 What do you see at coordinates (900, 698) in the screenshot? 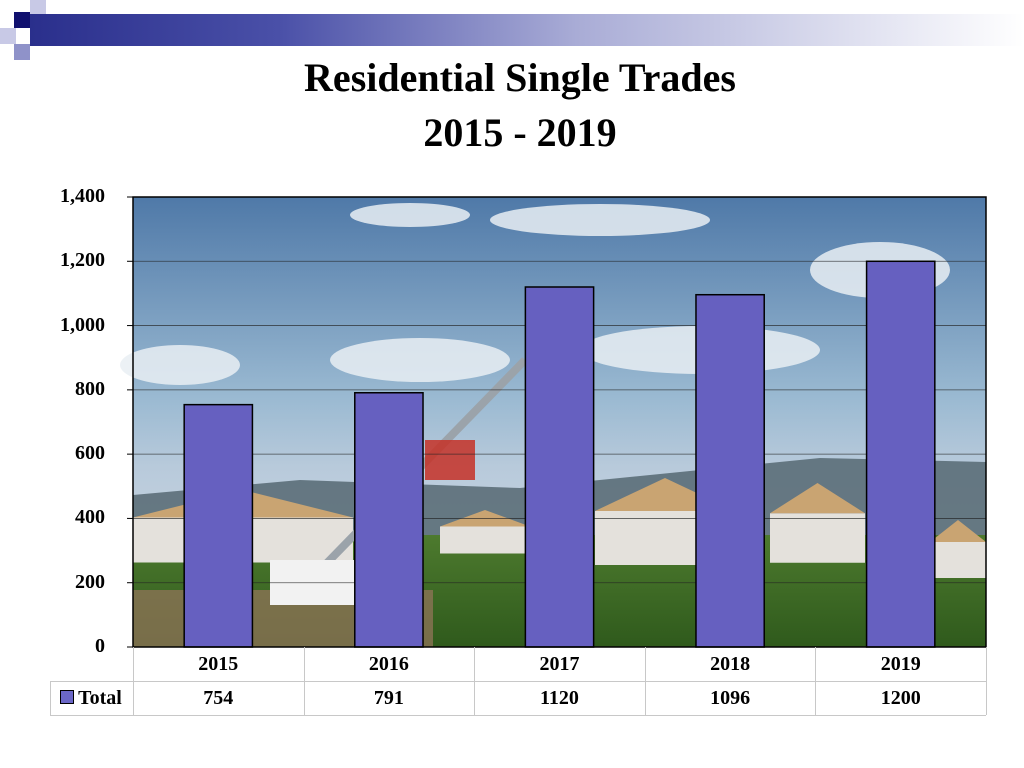
I see `table-value-2019: 1200` at bounding box center [900, 698].